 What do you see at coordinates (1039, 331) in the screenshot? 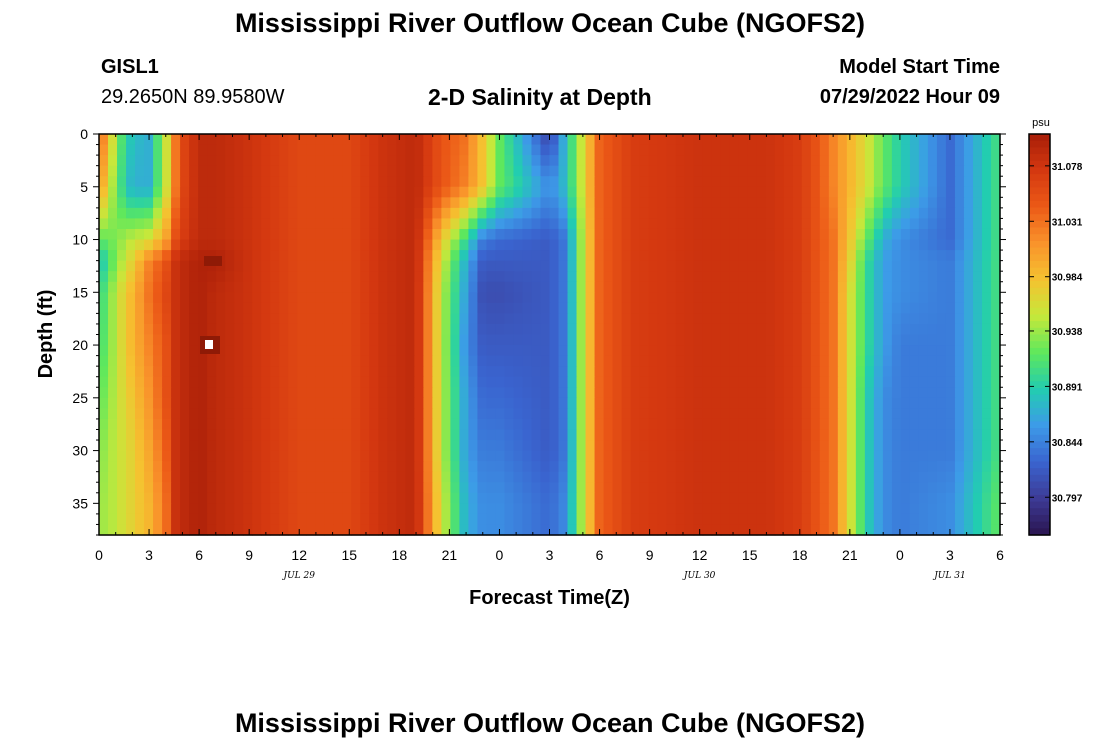
I see `colorbar-segment` at bounding box center [1039, 331].